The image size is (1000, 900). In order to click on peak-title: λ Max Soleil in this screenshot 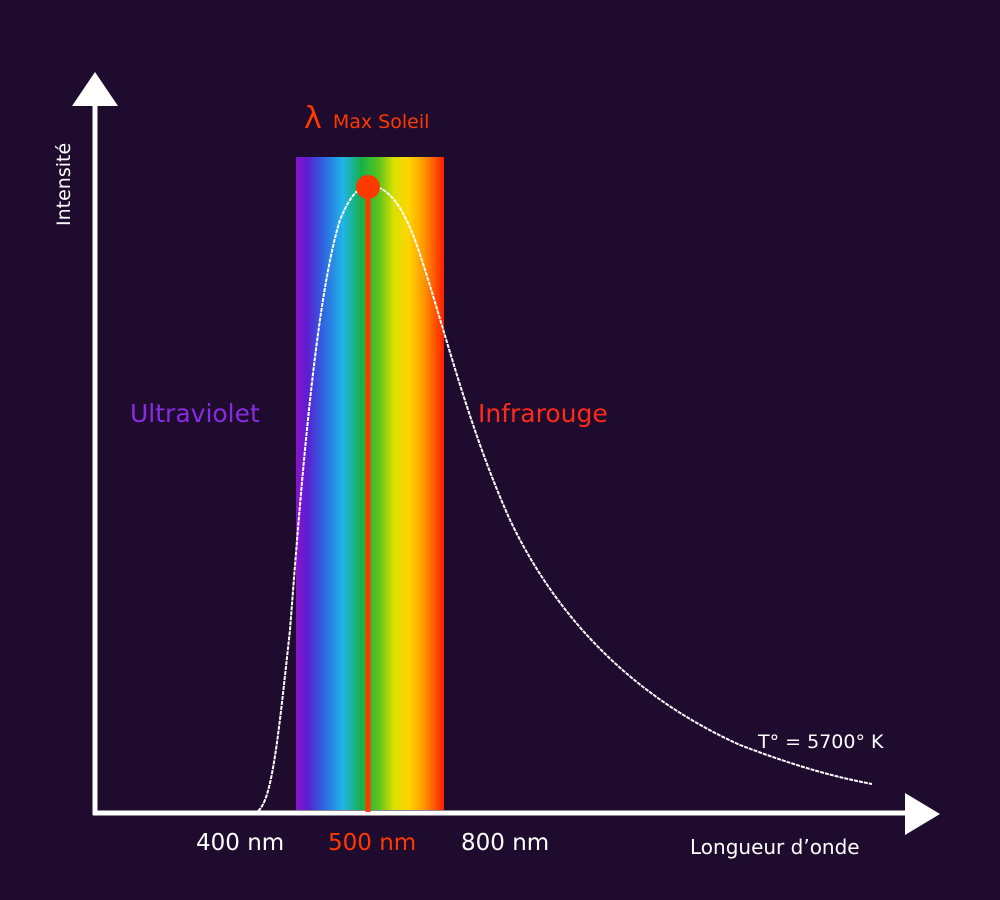, I will do `click(366, 118)`.